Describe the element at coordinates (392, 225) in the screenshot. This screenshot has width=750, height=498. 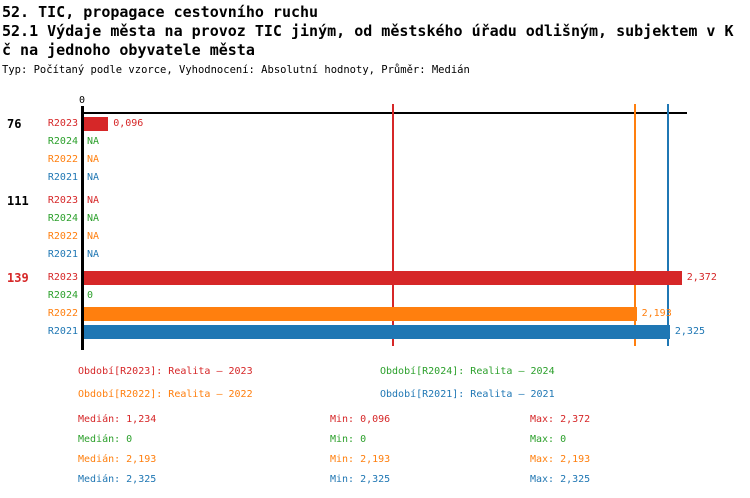
I see `median-gridline-r2023` at that location.